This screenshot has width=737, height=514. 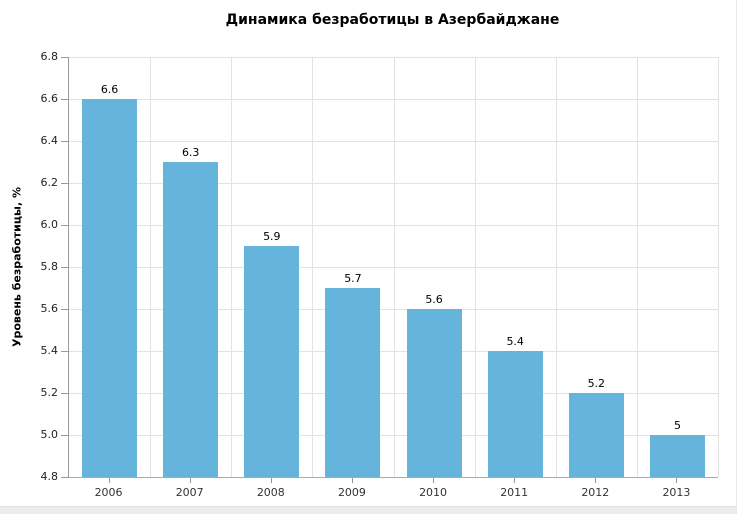 I want to click on x-tick-label: 2007, so click(x=189, y=492).